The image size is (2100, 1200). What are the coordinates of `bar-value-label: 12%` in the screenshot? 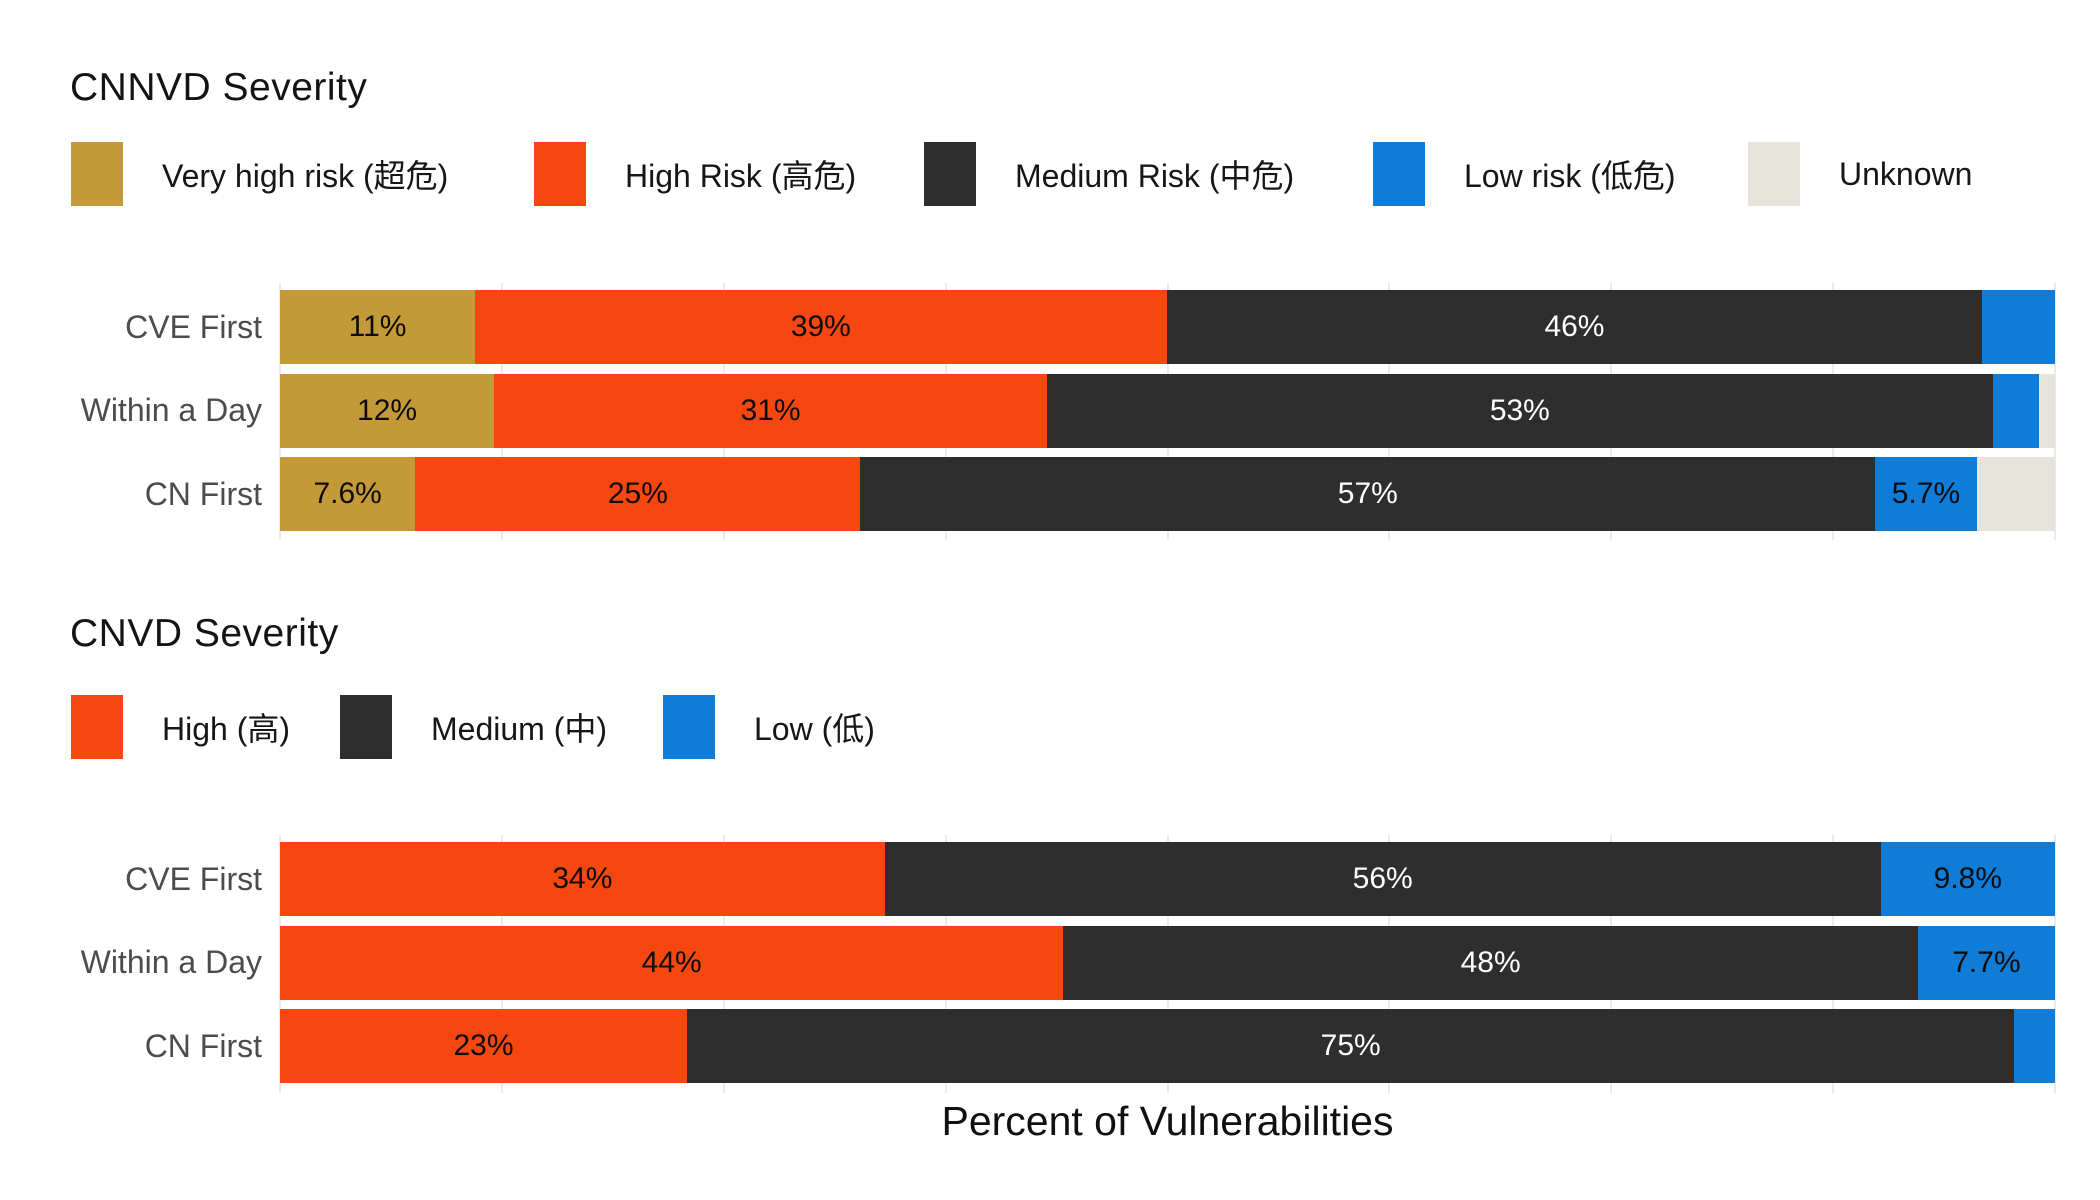 It's located at (387, 410).